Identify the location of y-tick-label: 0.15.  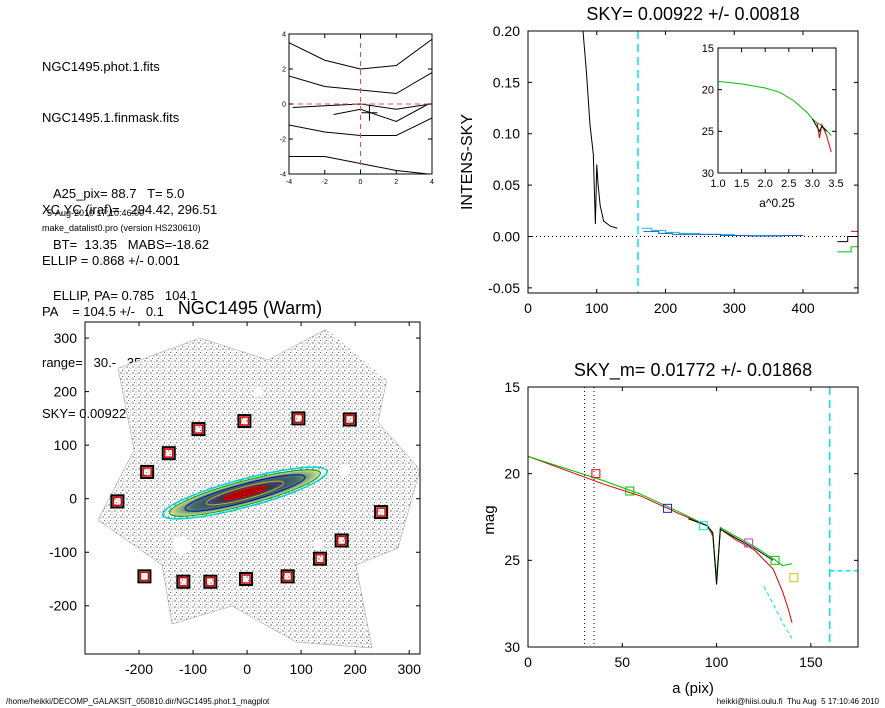
(506, 82).